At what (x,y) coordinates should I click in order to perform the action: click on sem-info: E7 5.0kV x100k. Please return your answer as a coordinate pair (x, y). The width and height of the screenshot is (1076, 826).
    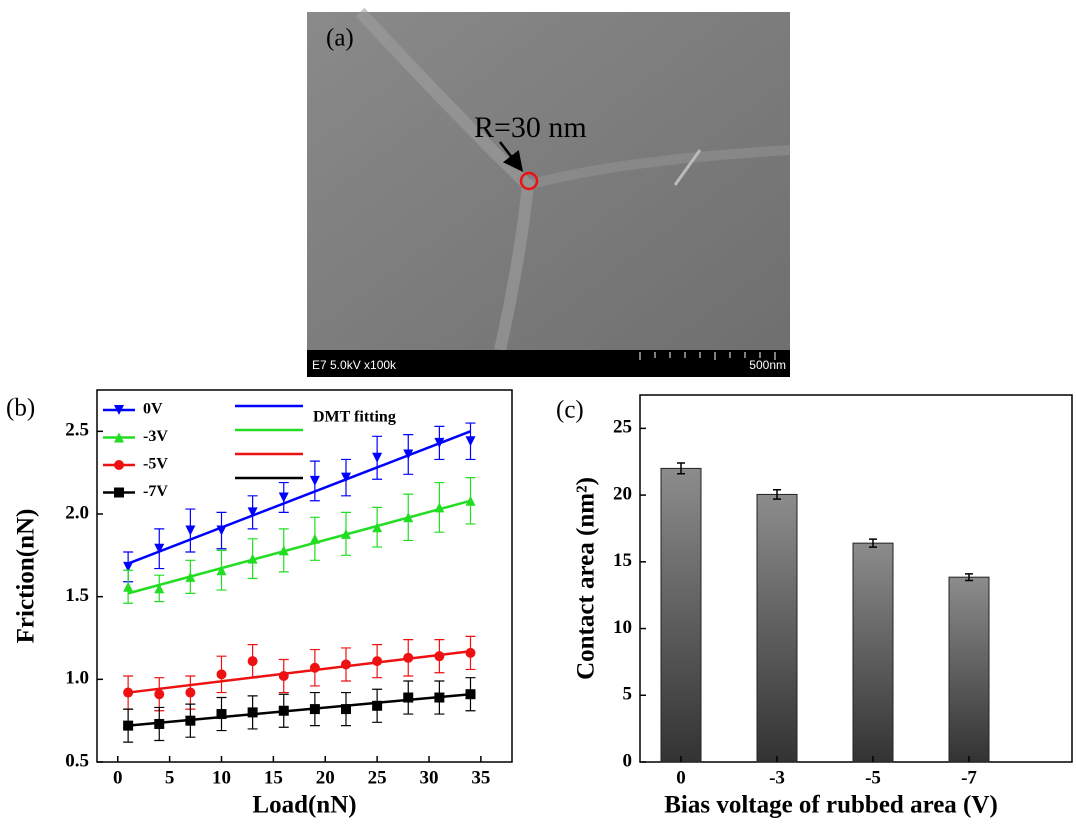
    Looking at the image, I should click on (354, 365).